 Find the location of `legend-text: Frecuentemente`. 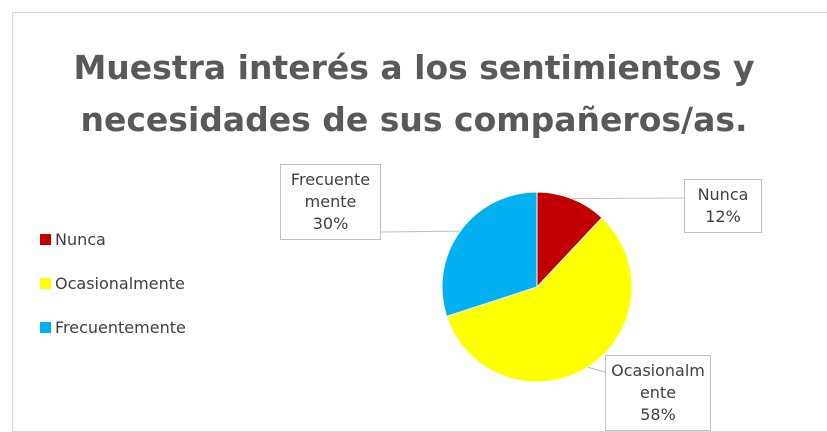

legend-text: Frecuentemente is located at coordinates (120, 327).